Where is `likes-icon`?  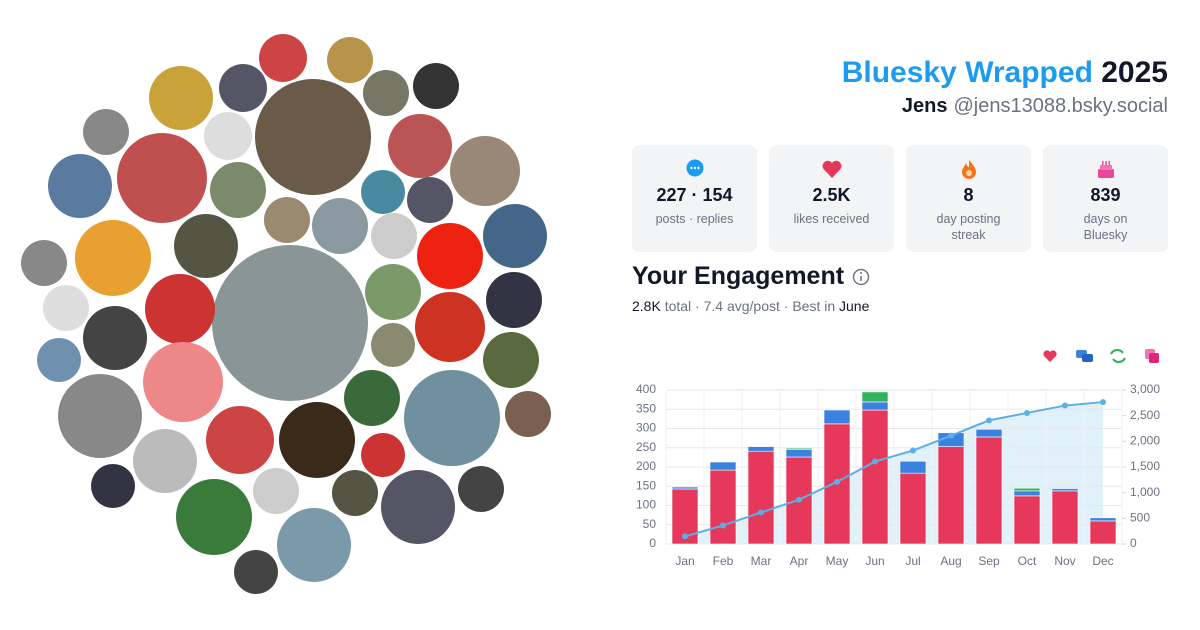
likes-icon is located at coordinates (831, 169).